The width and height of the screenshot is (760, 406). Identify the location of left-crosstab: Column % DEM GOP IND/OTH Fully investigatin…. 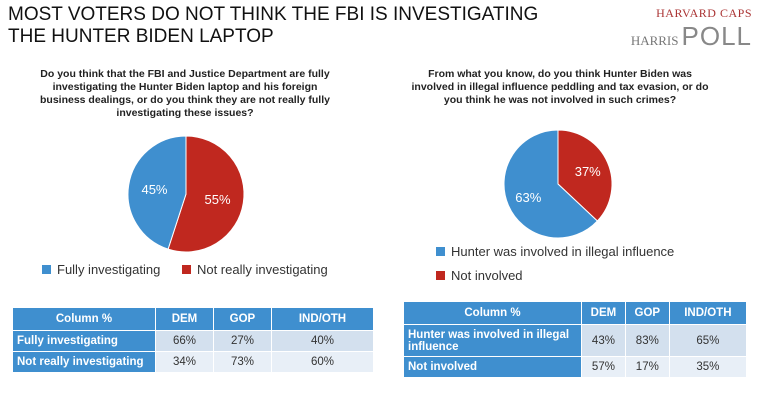
(193, 340).